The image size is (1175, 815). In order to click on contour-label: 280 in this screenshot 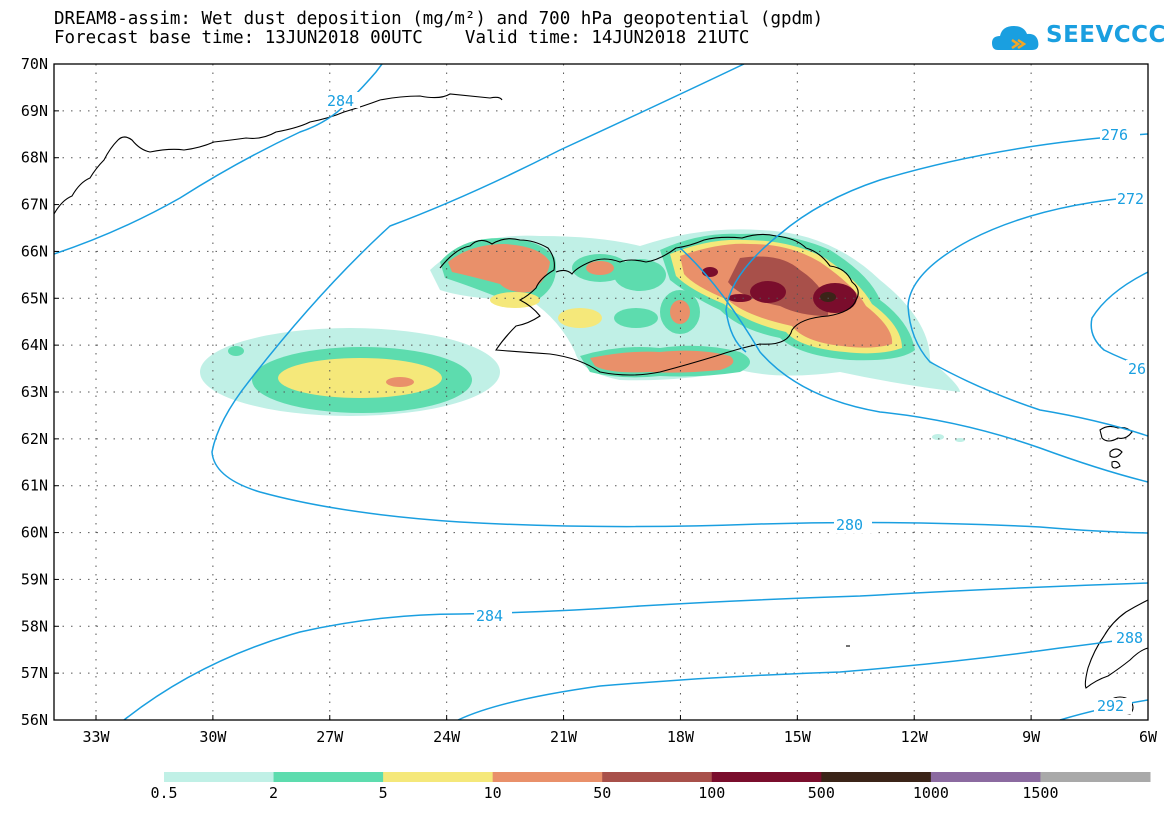, I will do `click(849, 525)`.